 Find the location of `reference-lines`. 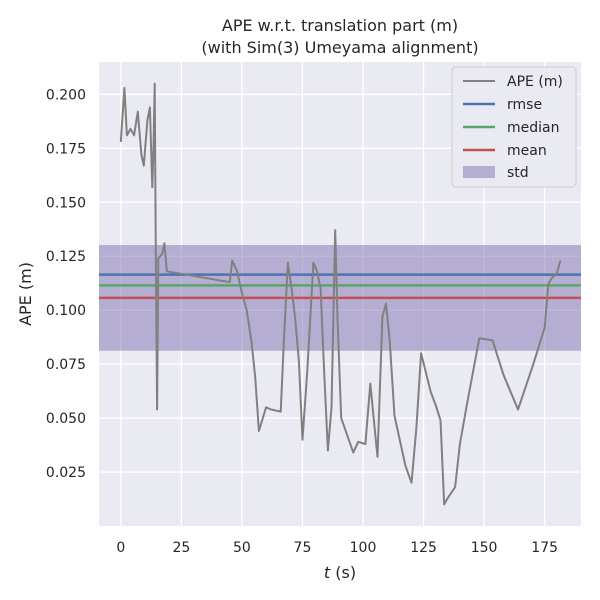

reference-lines is located at coordinates (340, 286).